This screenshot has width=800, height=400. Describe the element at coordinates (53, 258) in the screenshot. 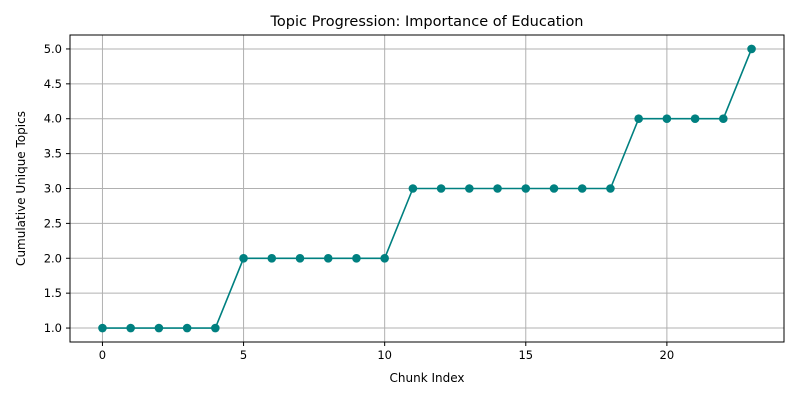

I see `y-tick-label: 2.0` at that location.